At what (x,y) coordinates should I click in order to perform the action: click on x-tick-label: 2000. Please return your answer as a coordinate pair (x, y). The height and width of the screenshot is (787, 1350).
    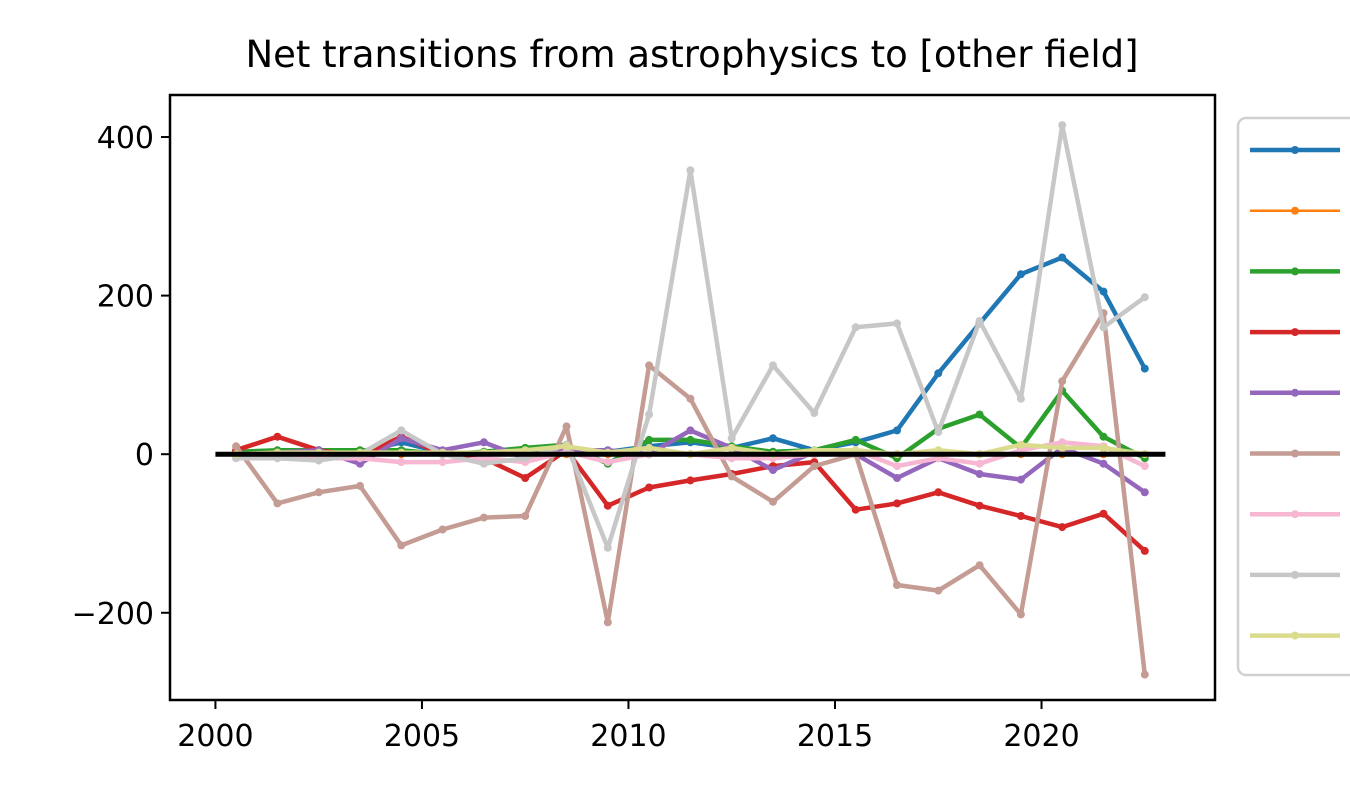
    Looking at the image, I should click on (215, 736).